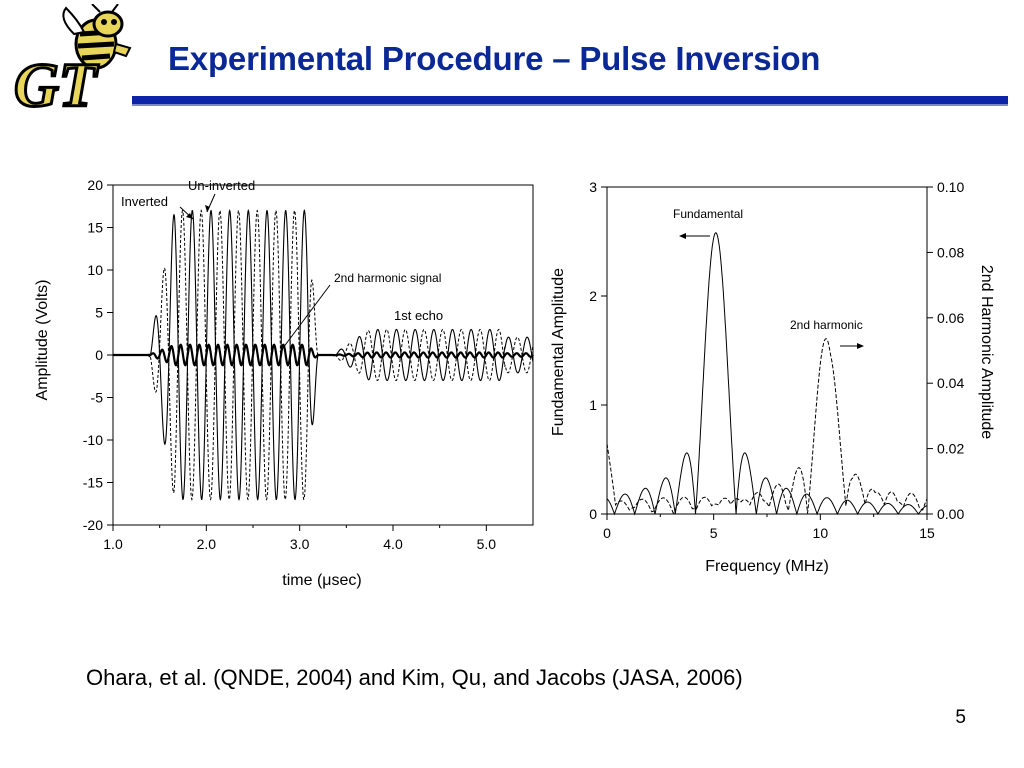 This screenshot has width=1024, height=768. Describe the element at coordinates (570, 105) in the screenshot. I see `title-rule-thin` at that location.